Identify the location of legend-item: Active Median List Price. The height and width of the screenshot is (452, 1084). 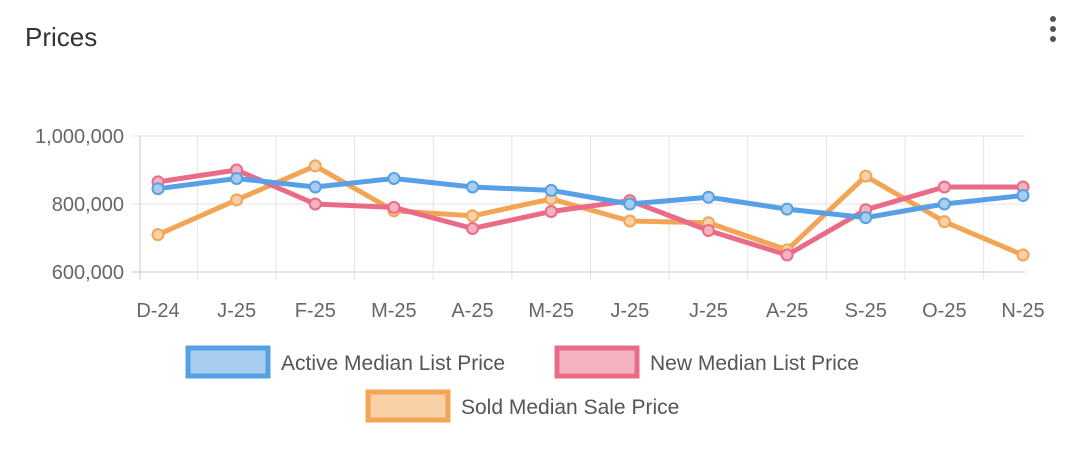
(345, 362).